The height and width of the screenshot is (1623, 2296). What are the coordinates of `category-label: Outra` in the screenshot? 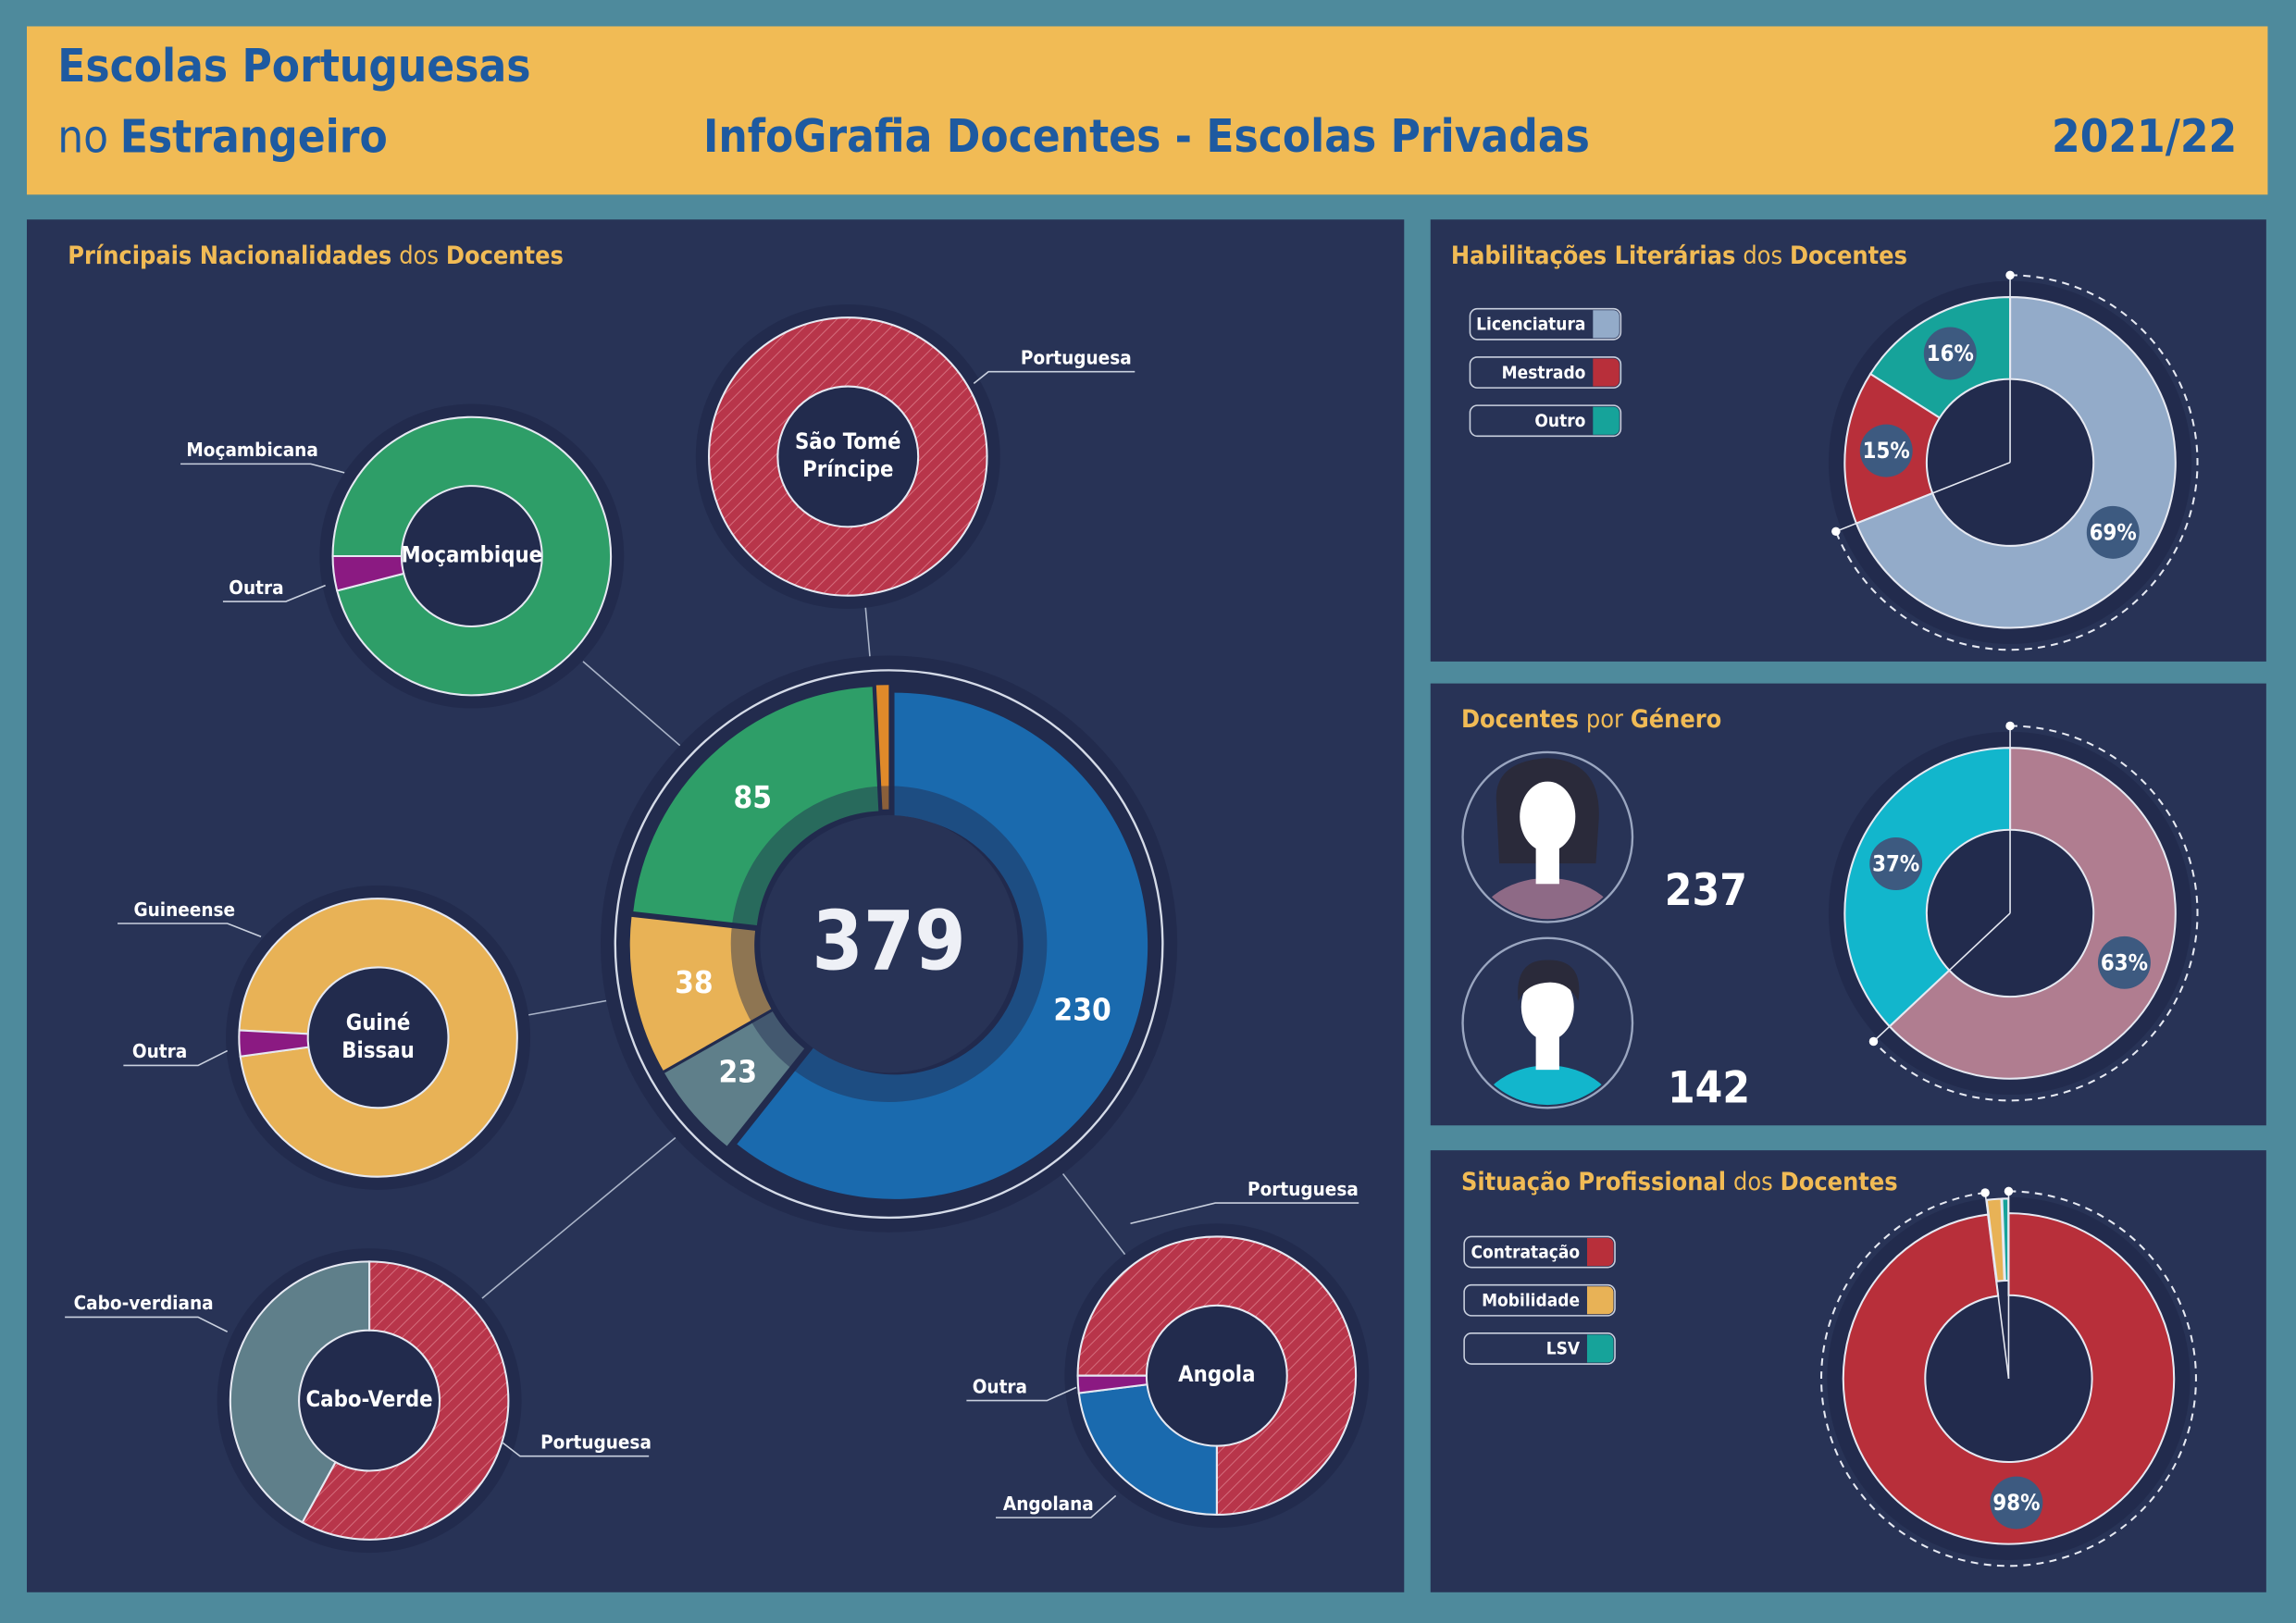 It's located at (159, 1051).